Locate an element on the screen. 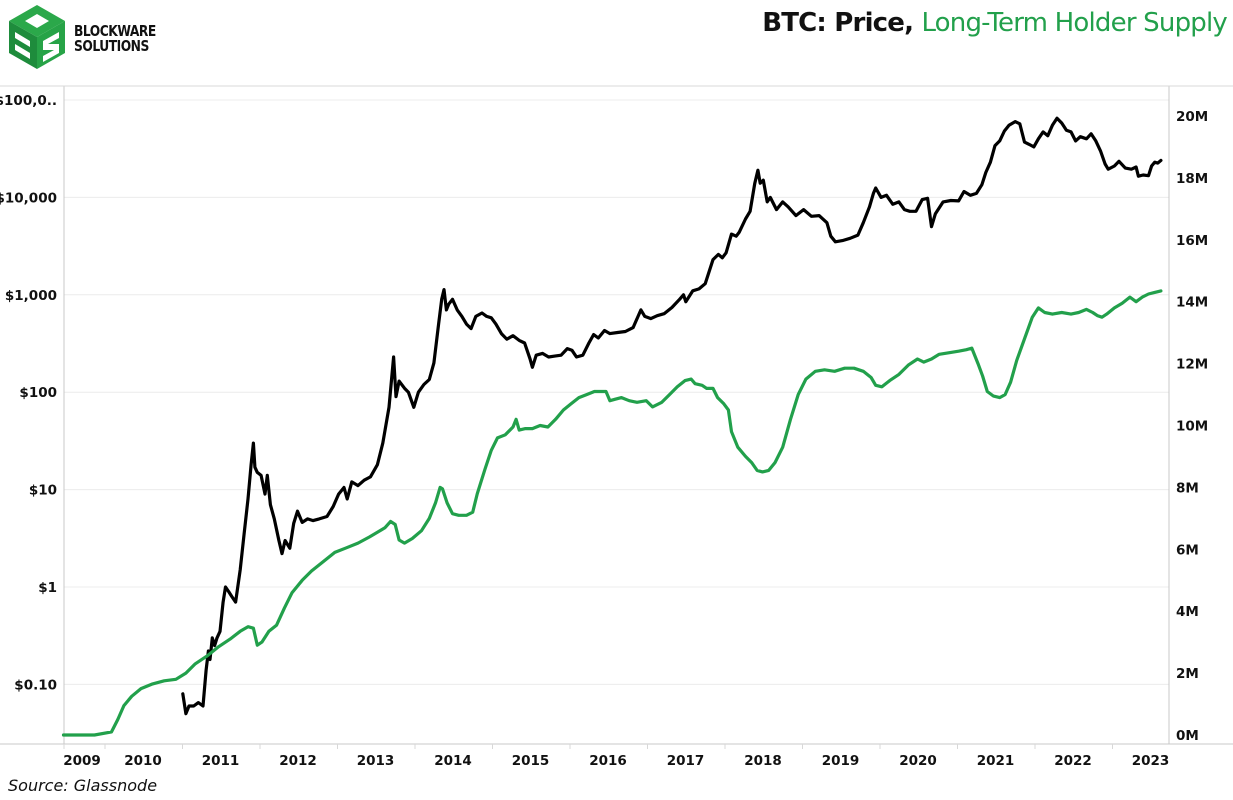 Image resolution: width=1233 pixels, height=800 pixels. x-tick-label-2020: 2020 is located at coordinates (918, 761).